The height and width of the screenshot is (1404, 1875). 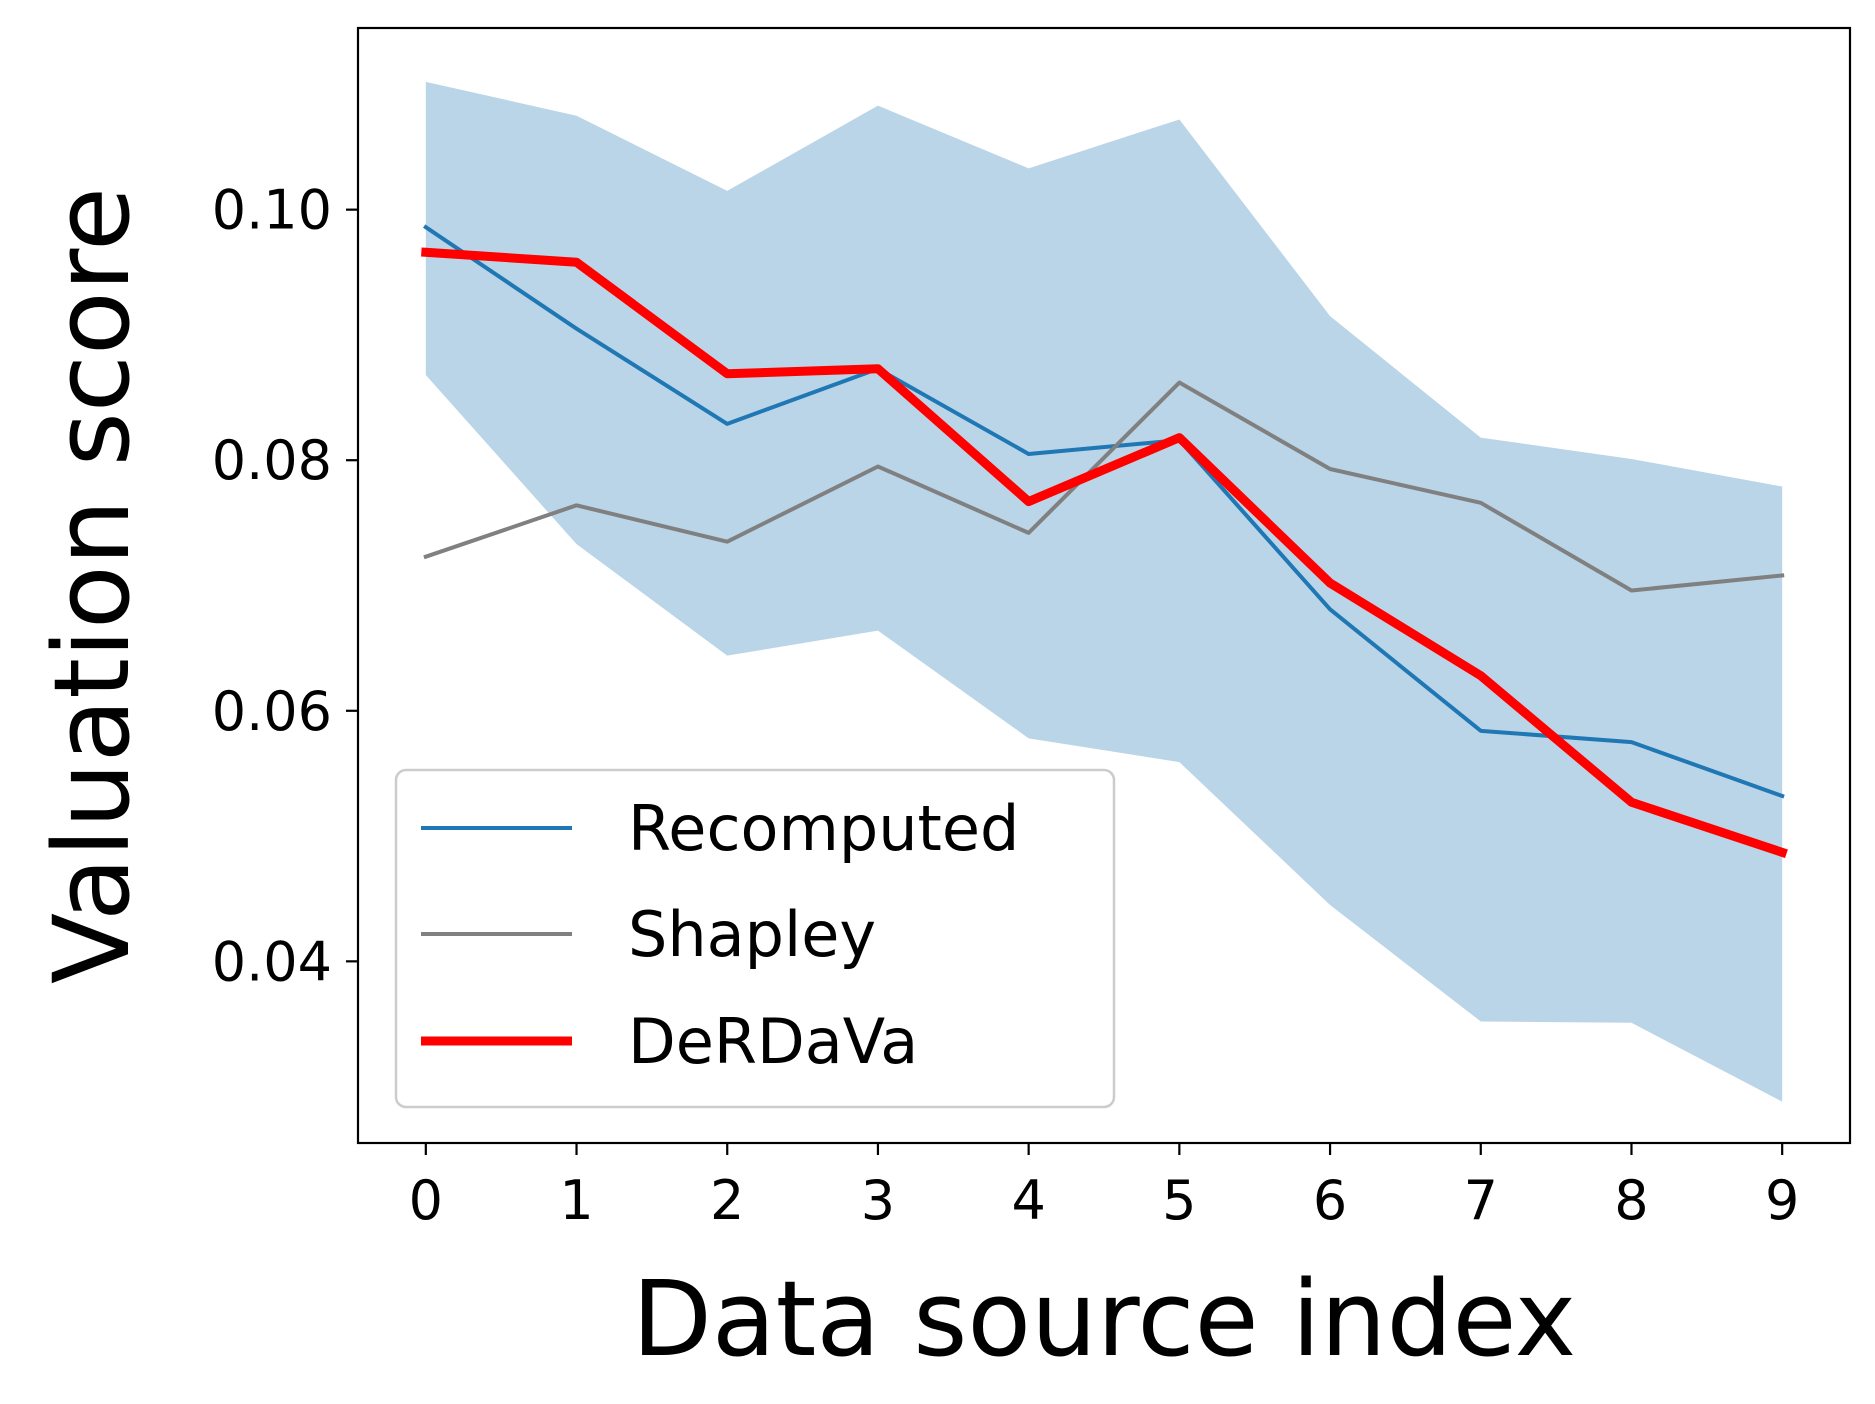 I want to click on x-tick-label: 3, so click(x=878, y=1200).